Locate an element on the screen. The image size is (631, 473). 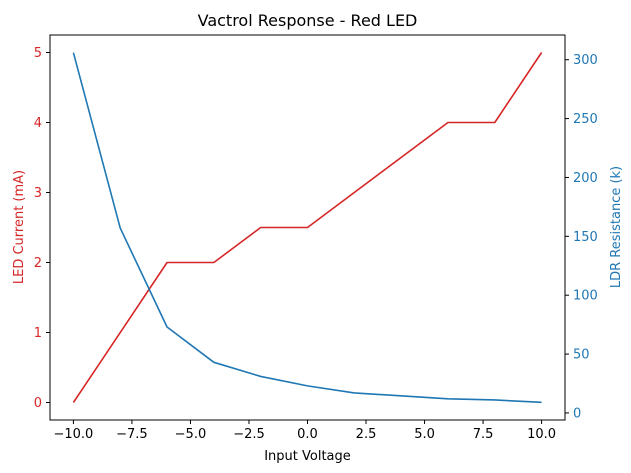
left-tick-label: 4 is located at coordinates (38, 123).